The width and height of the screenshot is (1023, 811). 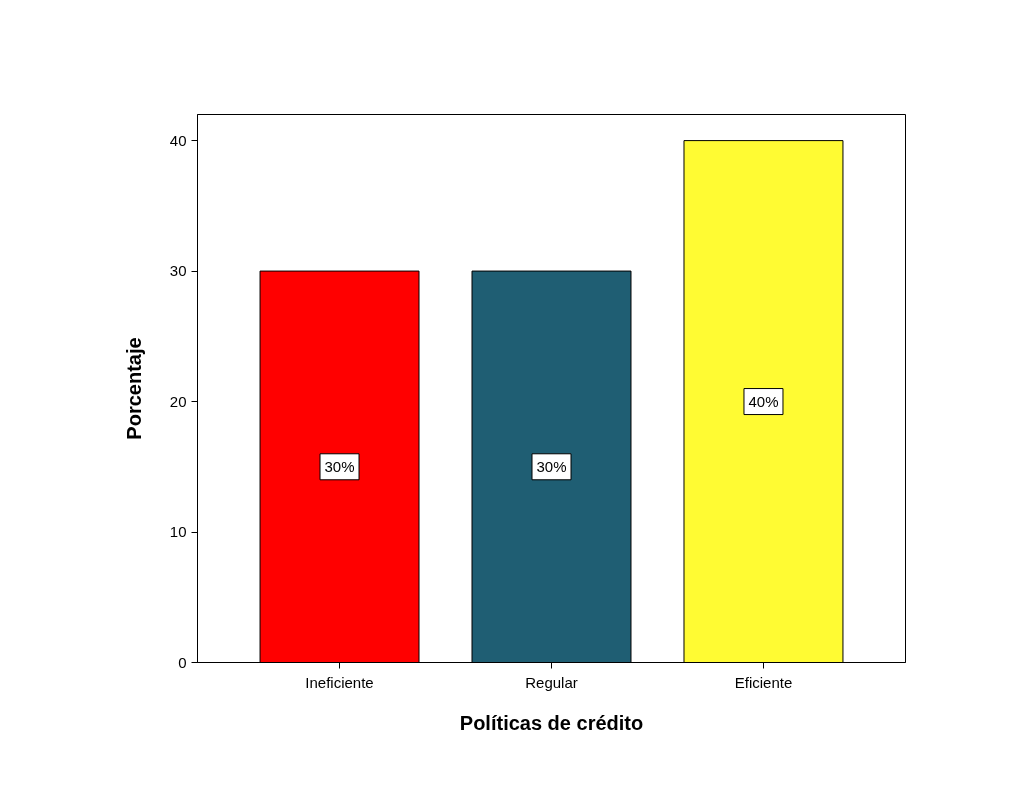 I want to click on y-tick-label: 20, so click(x=178, y=401).